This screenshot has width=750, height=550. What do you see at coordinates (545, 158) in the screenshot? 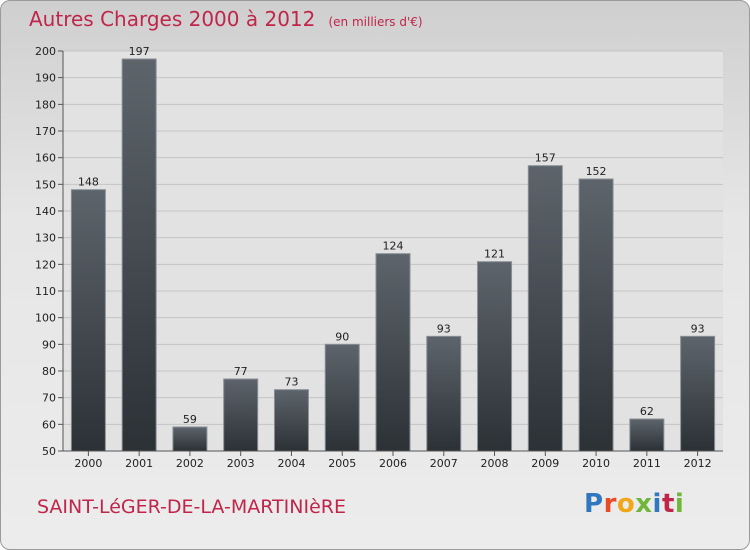
I see `bar-value-label: 157` at bounding box center [545, 158].